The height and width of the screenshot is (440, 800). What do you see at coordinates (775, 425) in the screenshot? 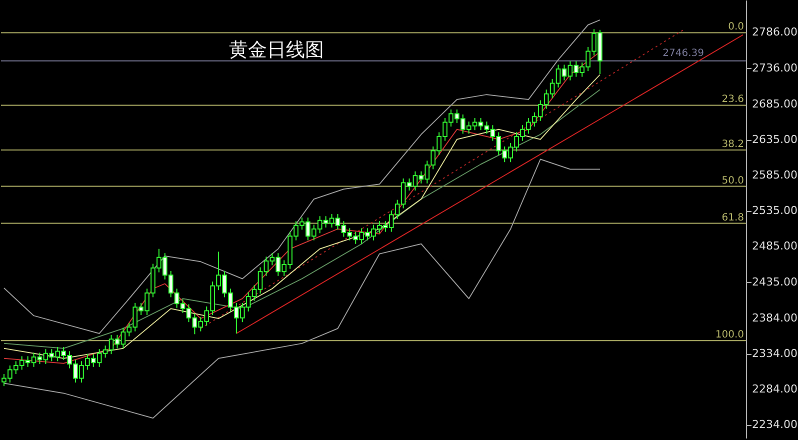
I see `y-tick-label: 2234.00` at bounding box center [775, 425].